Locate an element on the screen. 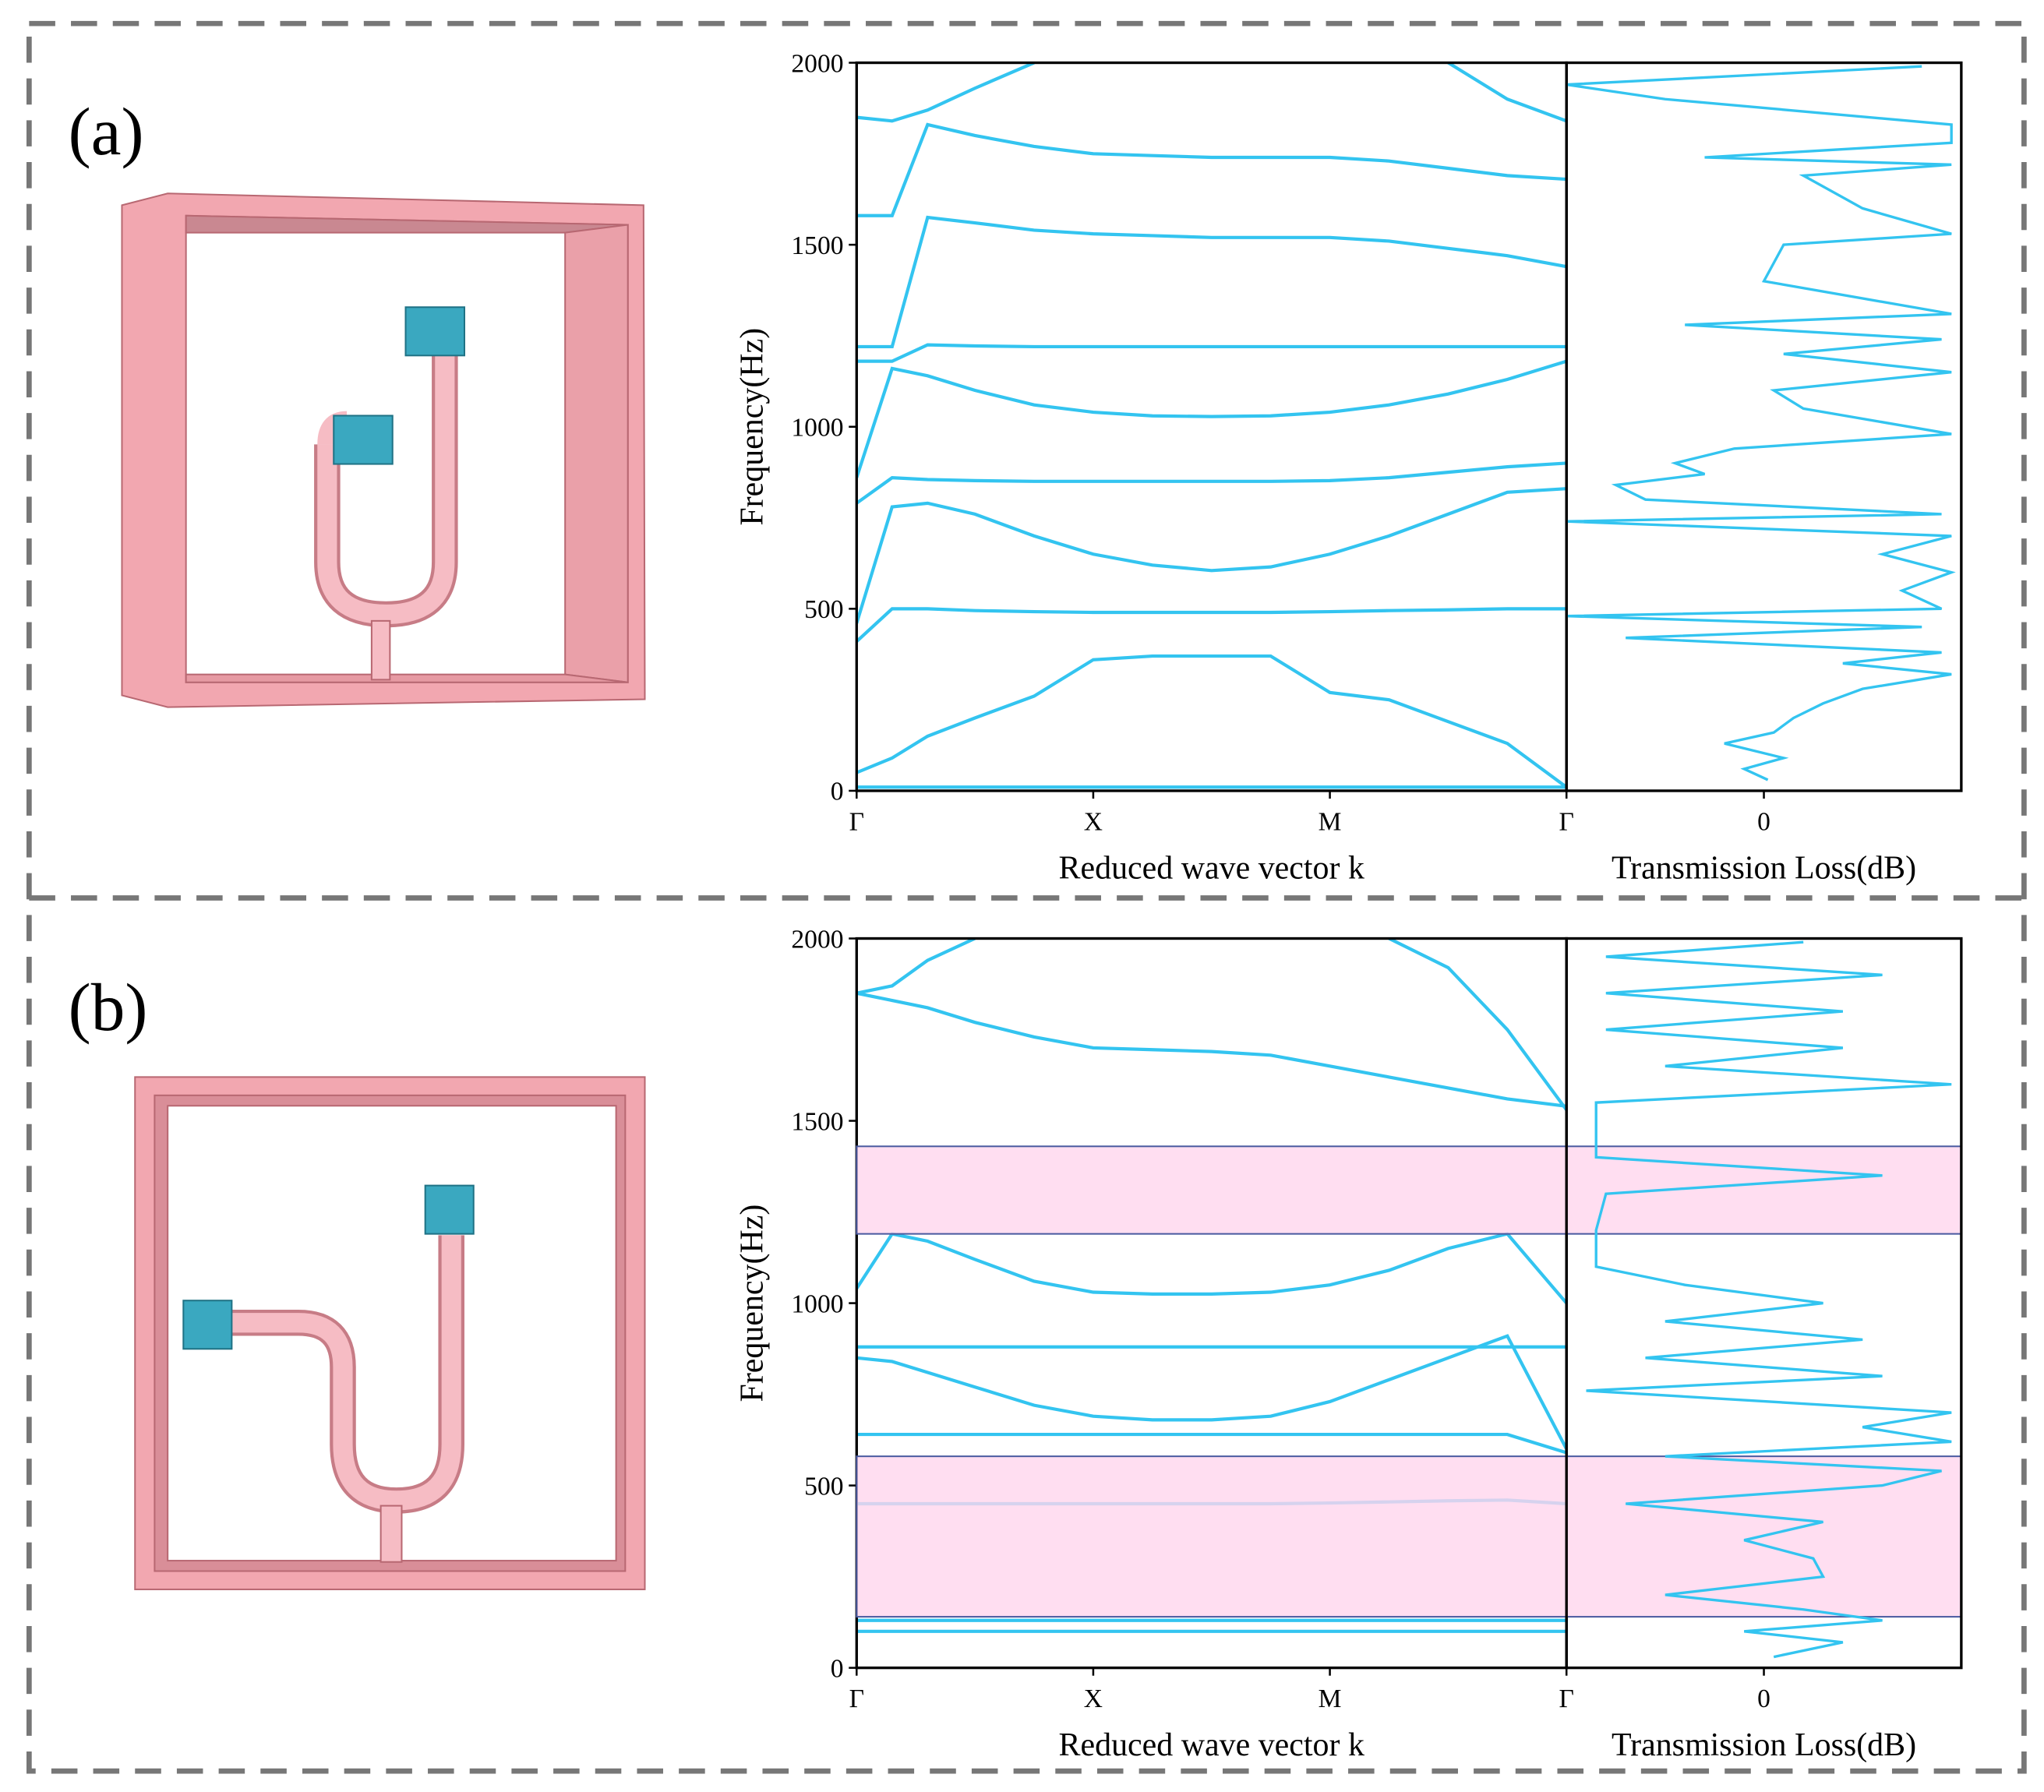  model-a is located at coordinates (383, 450).